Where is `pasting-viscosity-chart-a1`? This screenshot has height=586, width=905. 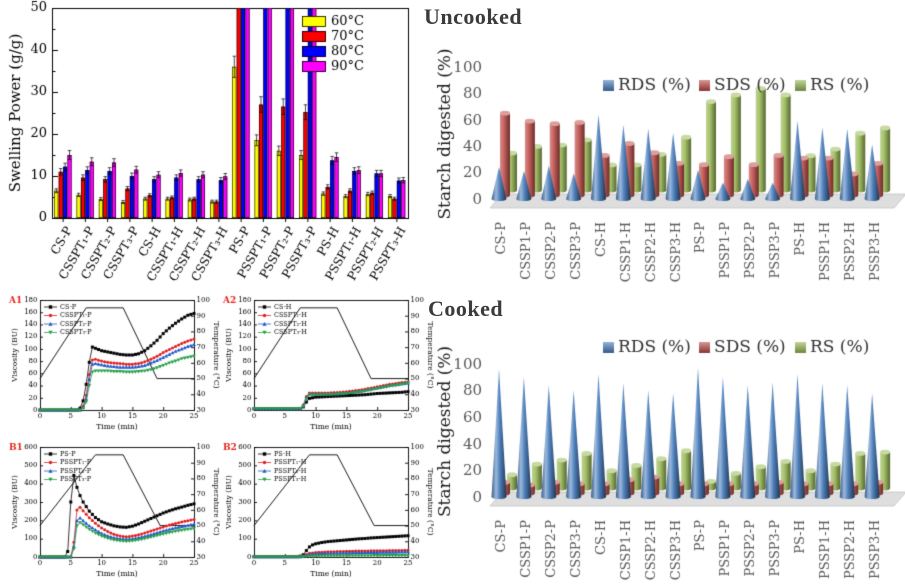
pasting-viscosity-chart-a1 is located at coordinates (114, 365).